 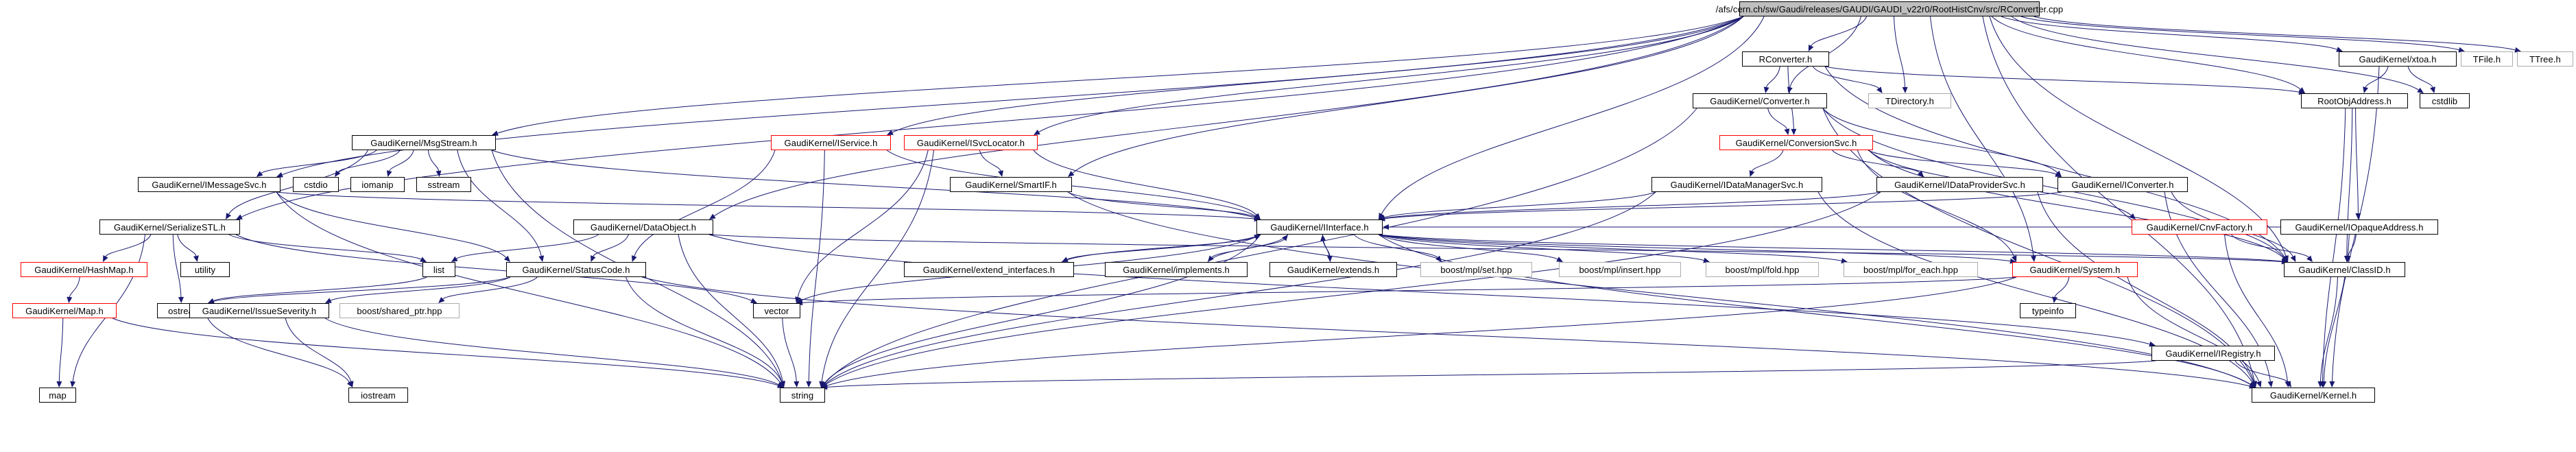 I want to click on graph-node-system: GaudiKernel/System.h, so click(x=2075, y=269).